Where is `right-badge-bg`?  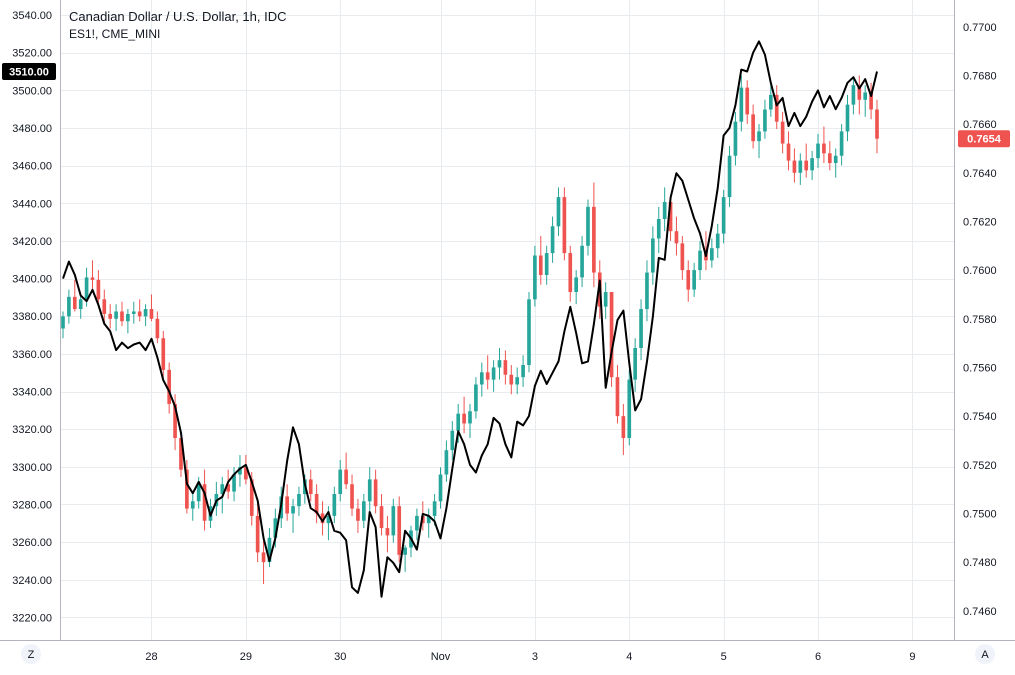
right-badge-bg is located at coordinates (984, 139).